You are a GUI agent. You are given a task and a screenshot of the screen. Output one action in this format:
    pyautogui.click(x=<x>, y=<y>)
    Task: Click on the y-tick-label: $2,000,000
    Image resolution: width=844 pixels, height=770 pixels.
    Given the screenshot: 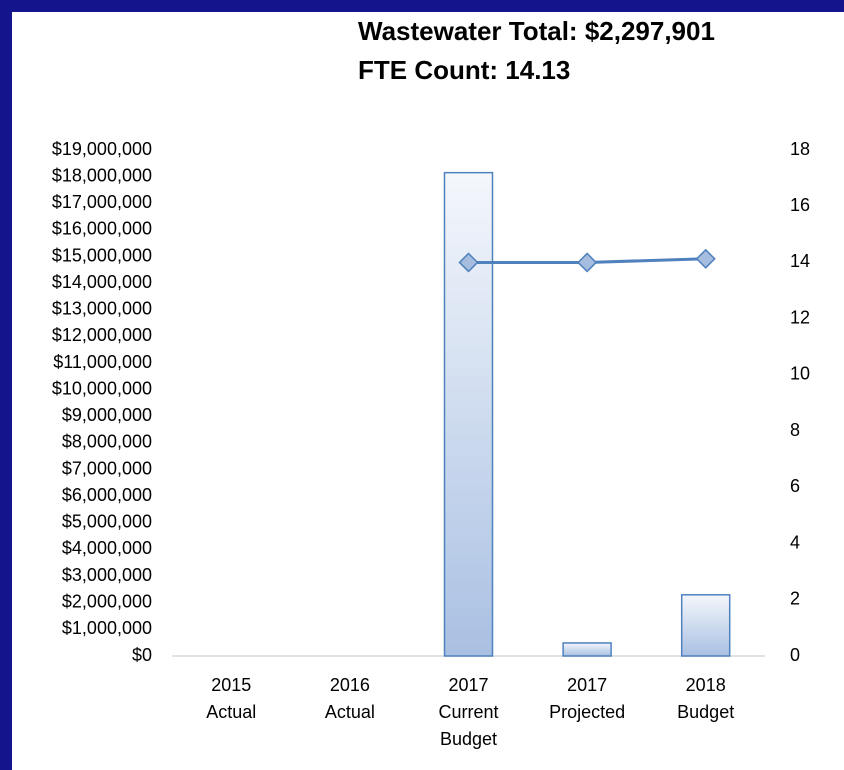 What is the action you would take?
    pyautogui.click(x=107, y=601)
    